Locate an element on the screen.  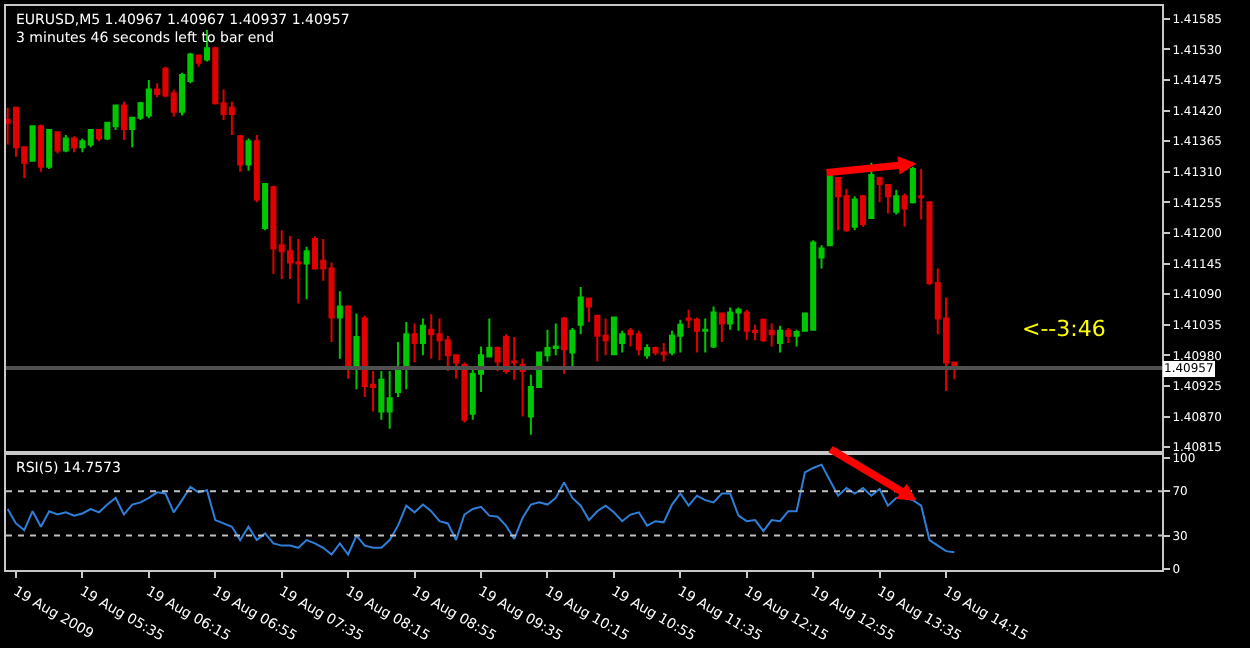
line-series is located at coordinates (481, 509).